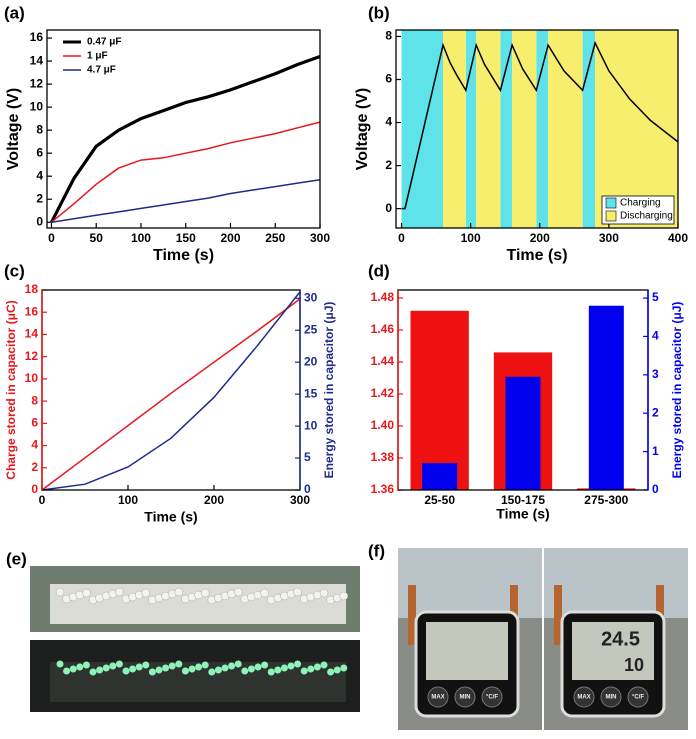 The width and height of the screenshot is (696, 739). I want to click on meter-reading: 10, so click(634, 665).